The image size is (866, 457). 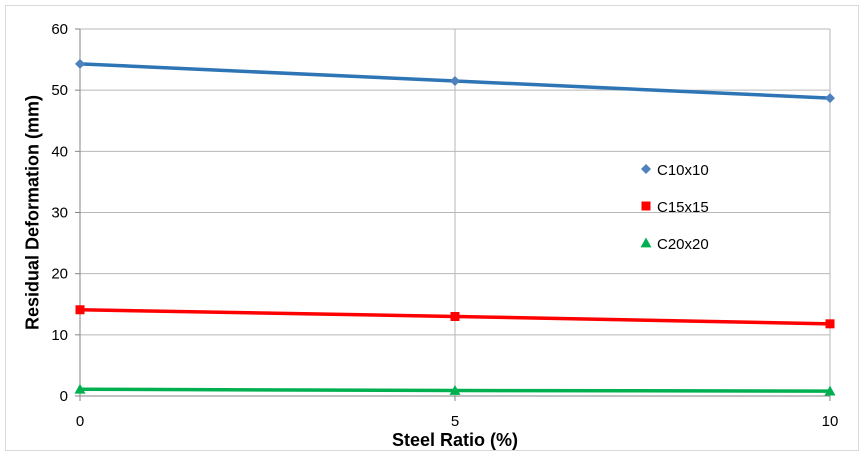 I want to click on y-tick-label: 10, so click(x=59, y=335).